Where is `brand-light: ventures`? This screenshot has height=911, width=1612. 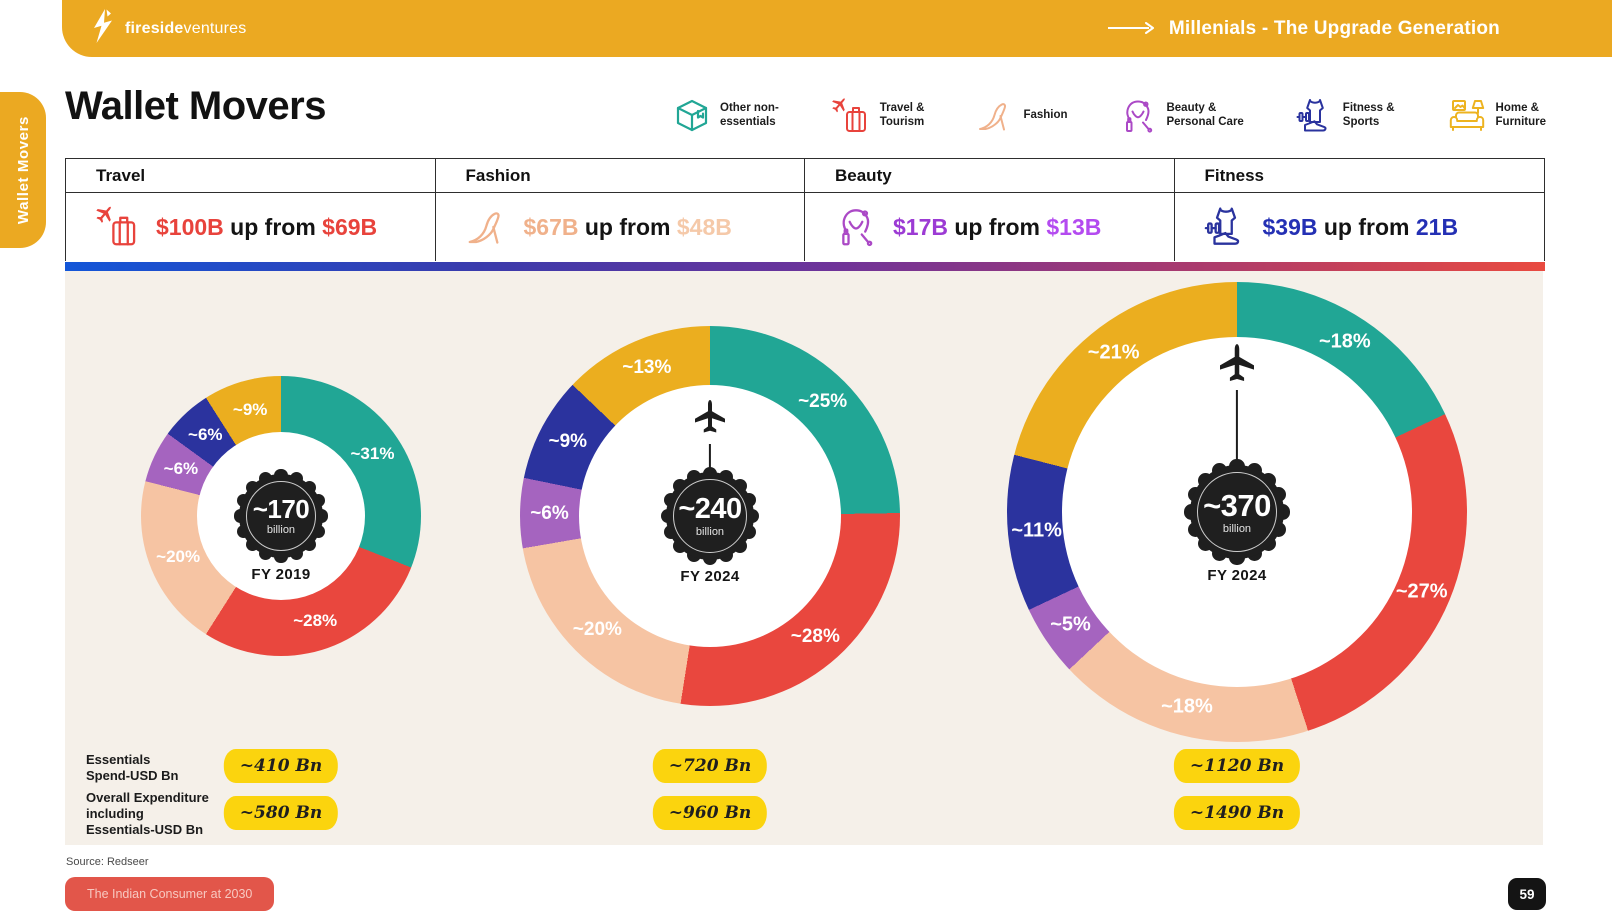
brand-light: ventures is located at coordinates (215, 28).